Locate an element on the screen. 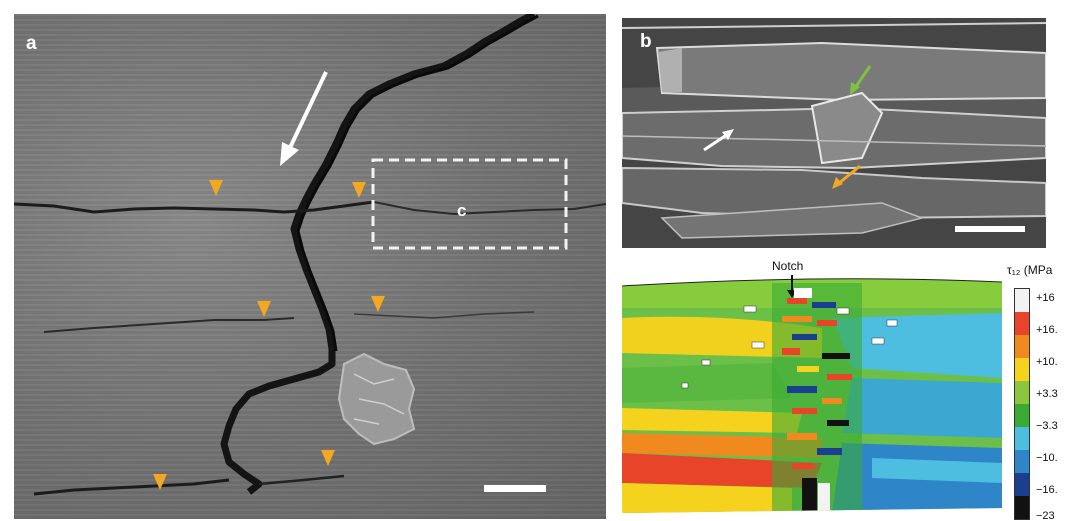 This screenshot has height=521, width=1080. green-arrow-icon is located at coordinates (862, 77).